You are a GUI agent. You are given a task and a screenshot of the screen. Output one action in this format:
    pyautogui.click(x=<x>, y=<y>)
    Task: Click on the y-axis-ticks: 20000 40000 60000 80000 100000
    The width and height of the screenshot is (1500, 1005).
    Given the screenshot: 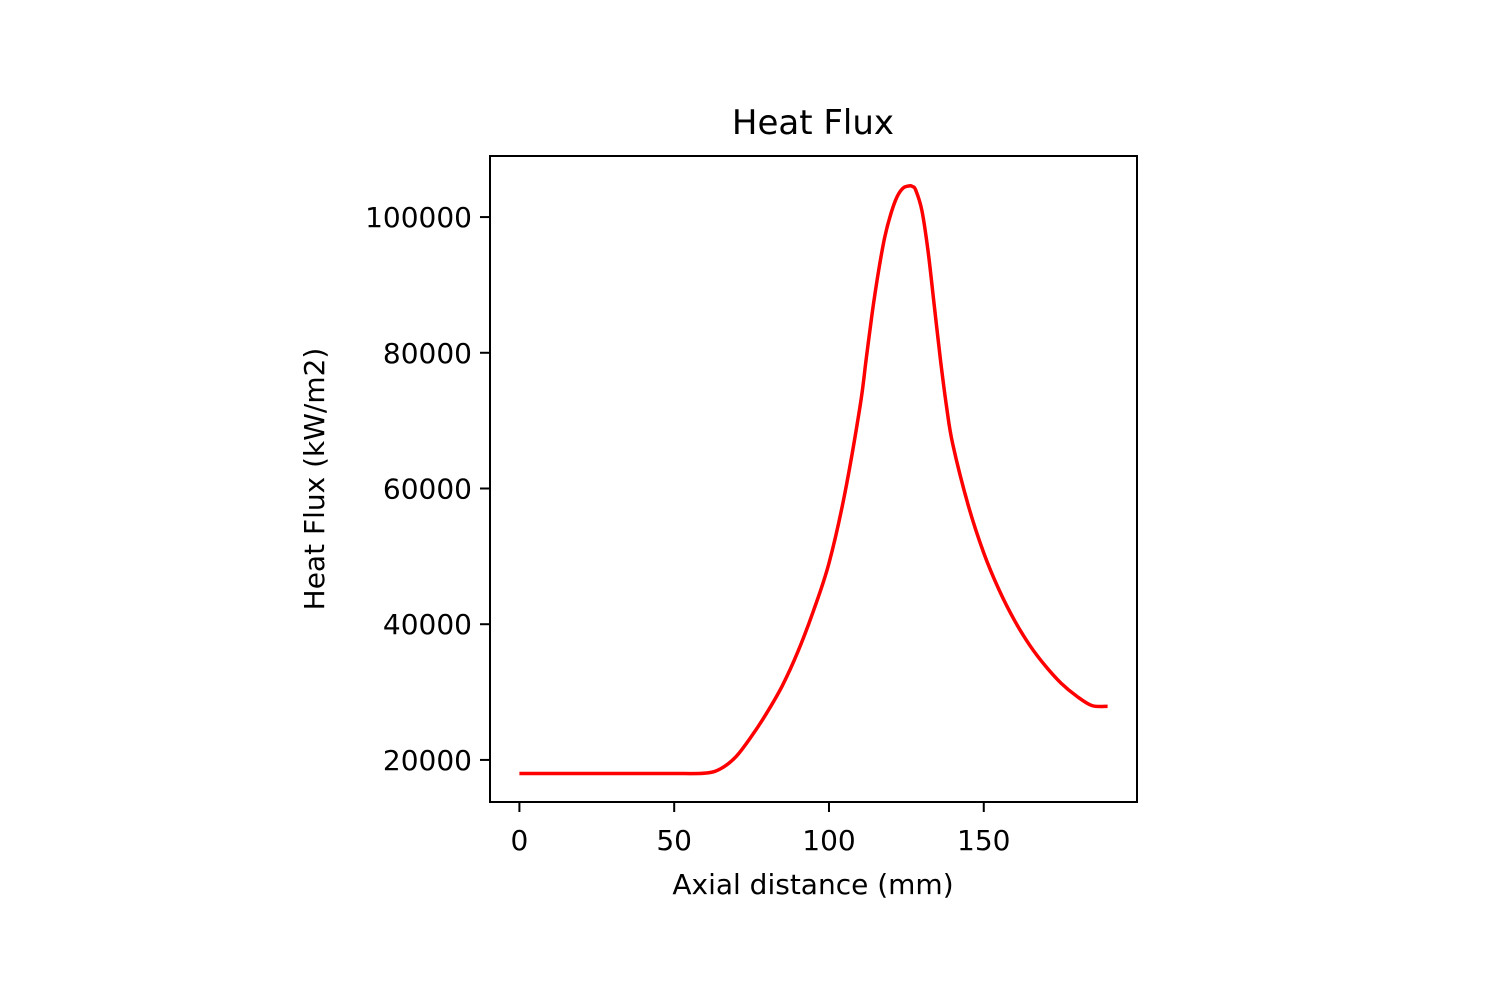 What is the action you would take?
    pyautogui.click(x=427, y=489)
    